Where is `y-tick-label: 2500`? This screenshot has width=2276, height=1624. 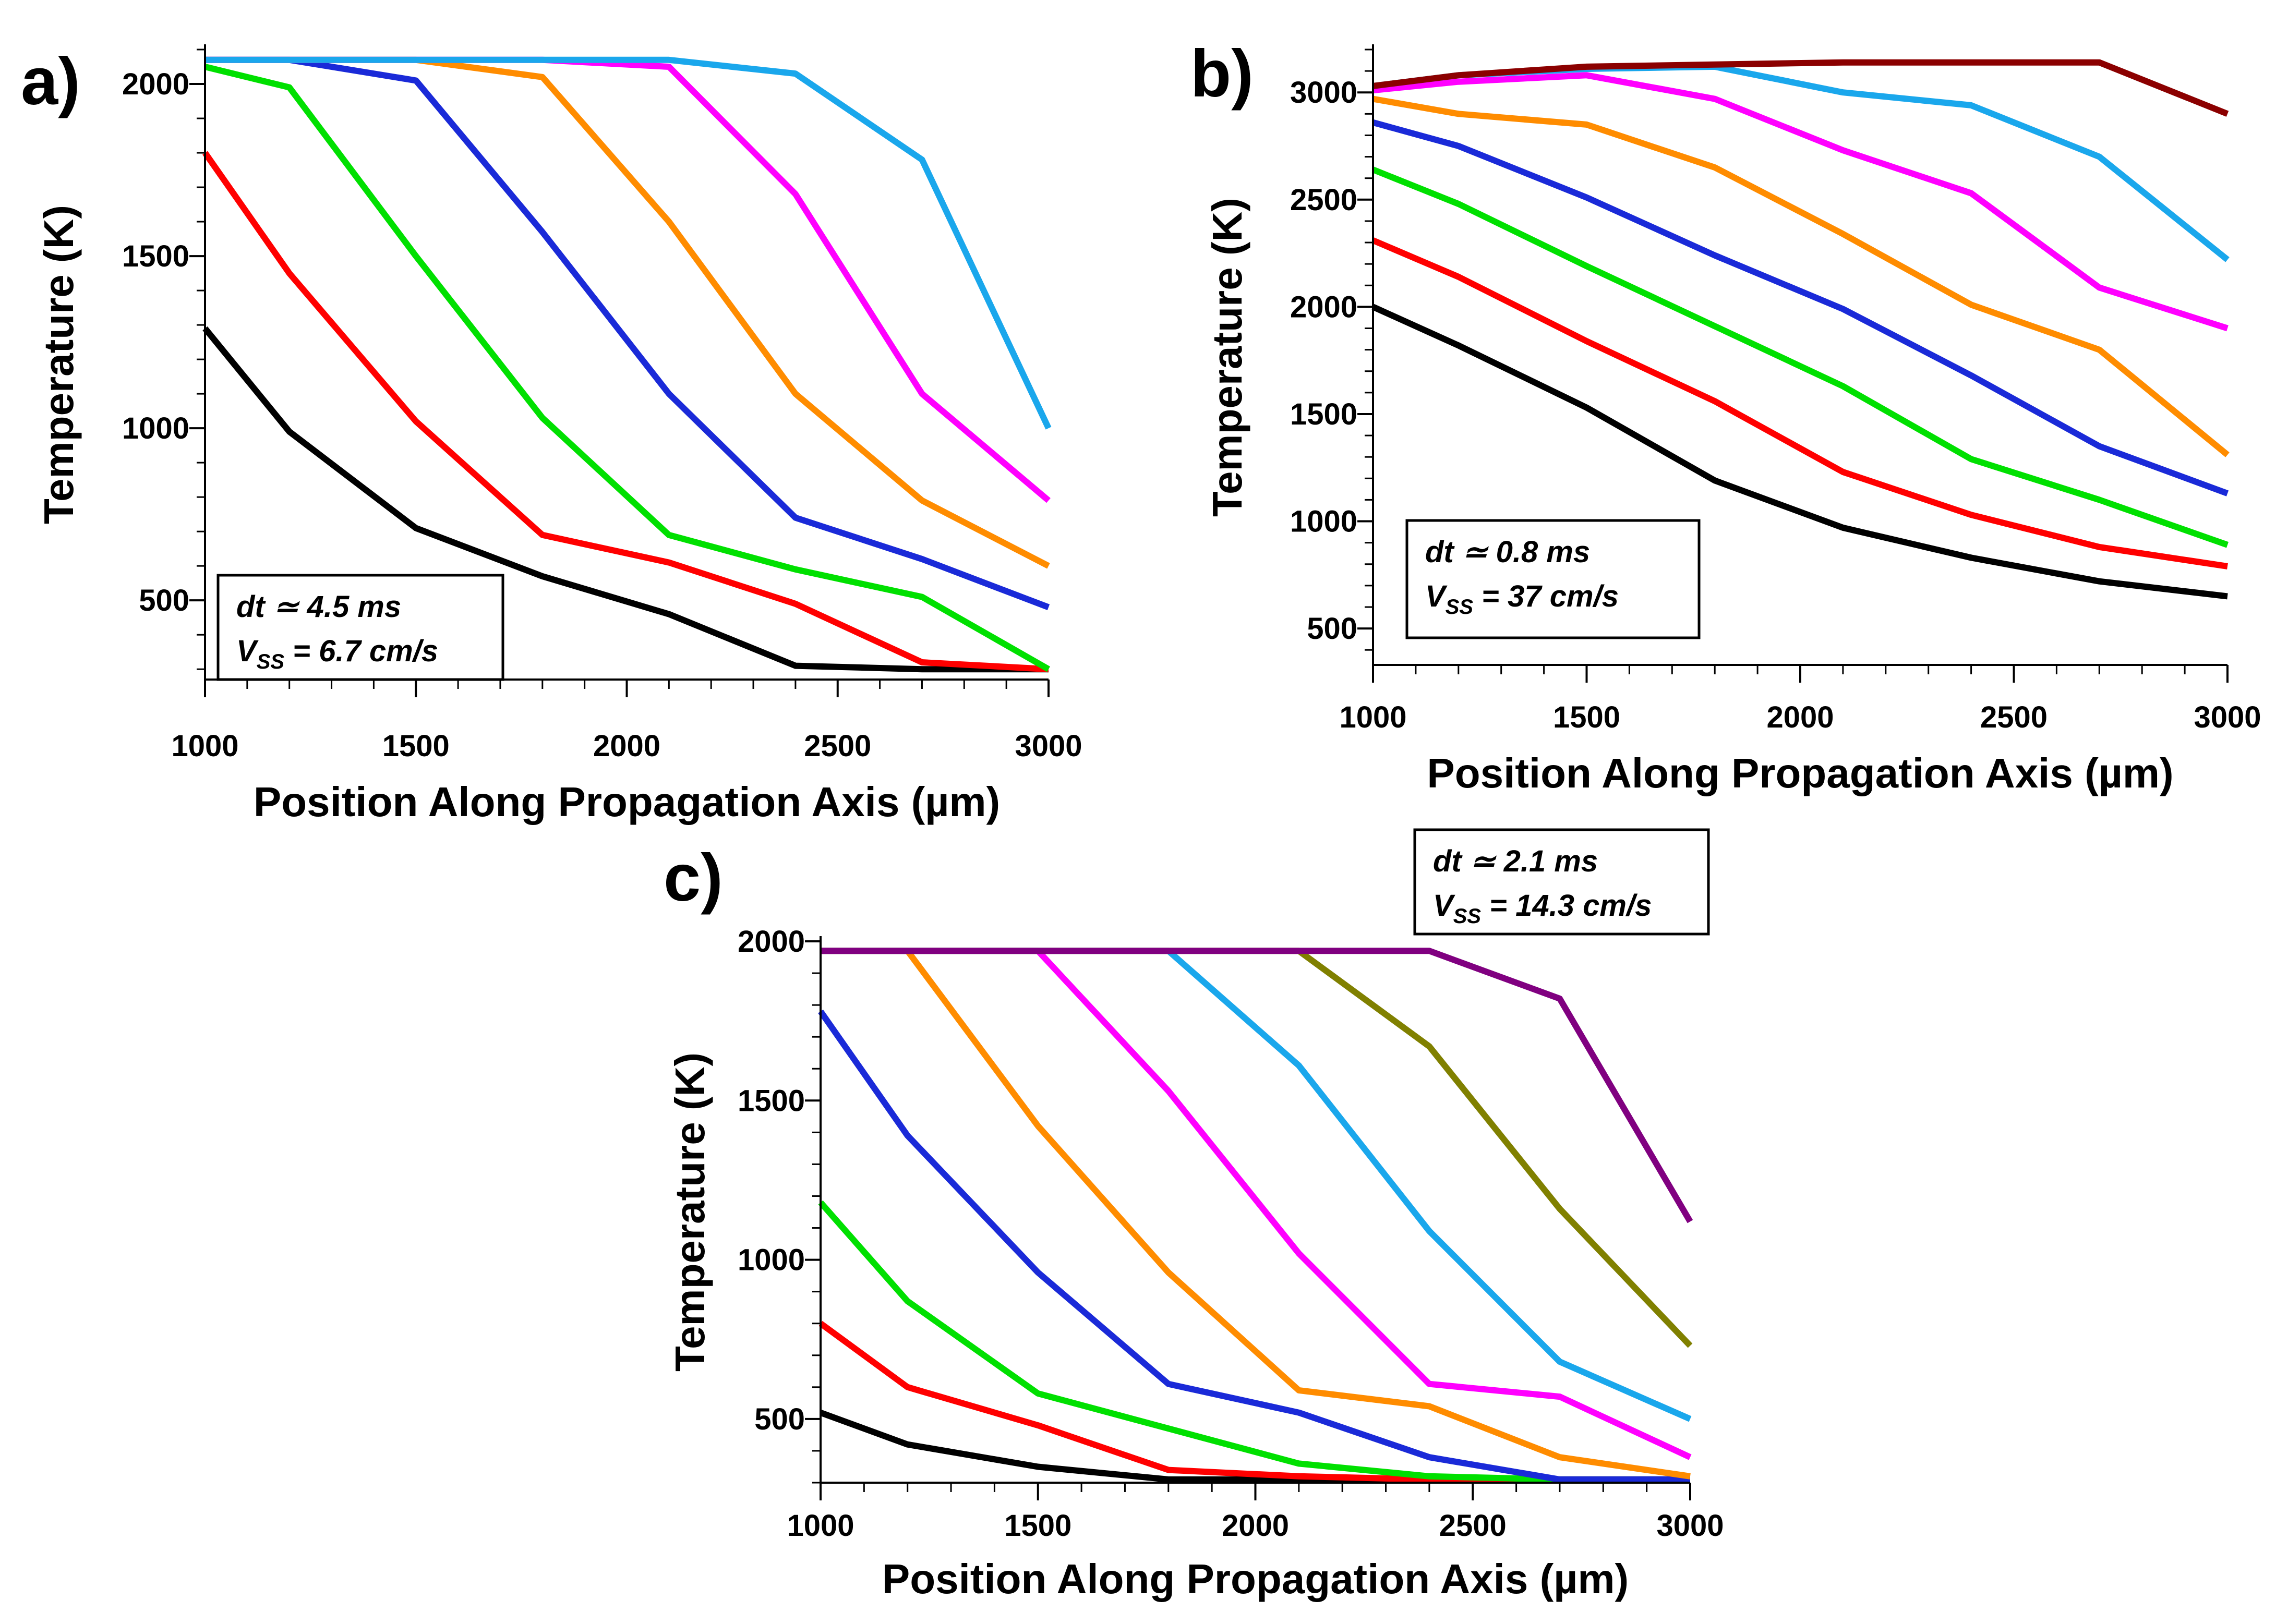
y-tick-label: 2500 is located at coordinates (1323, 200).